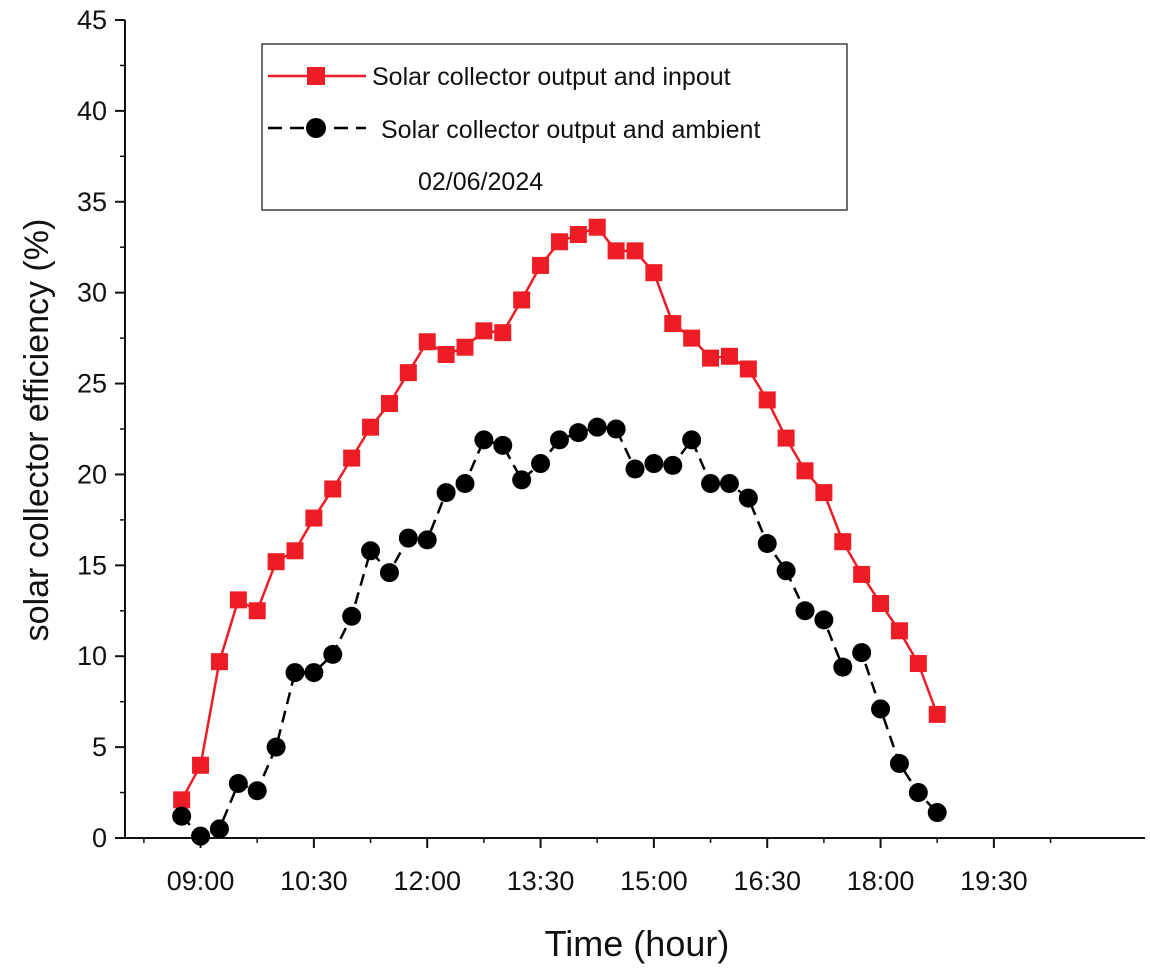 This screenshot has width=1150, height=974. What do you see at coordinates (92, 20) in the screenshot?
I see `y-tick-label: 45` at bounding box center [92, 20].